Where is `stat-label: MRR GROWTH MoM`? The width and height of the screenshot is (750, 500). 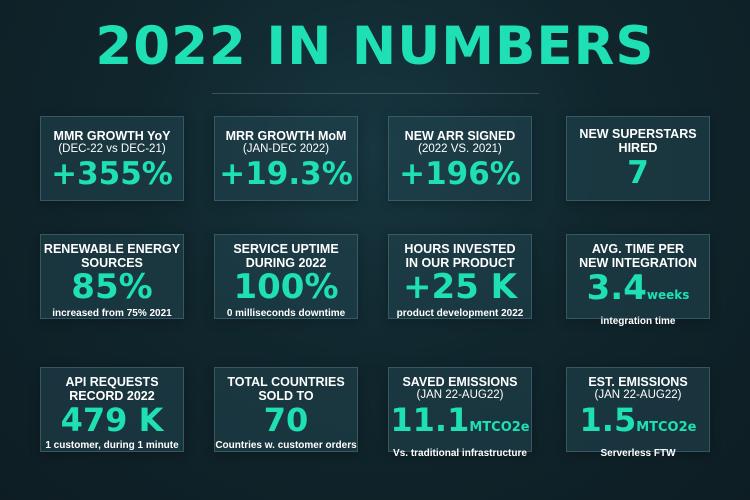 stat-label: MRR GROWTH MoM is located at coordinates (286, 136).